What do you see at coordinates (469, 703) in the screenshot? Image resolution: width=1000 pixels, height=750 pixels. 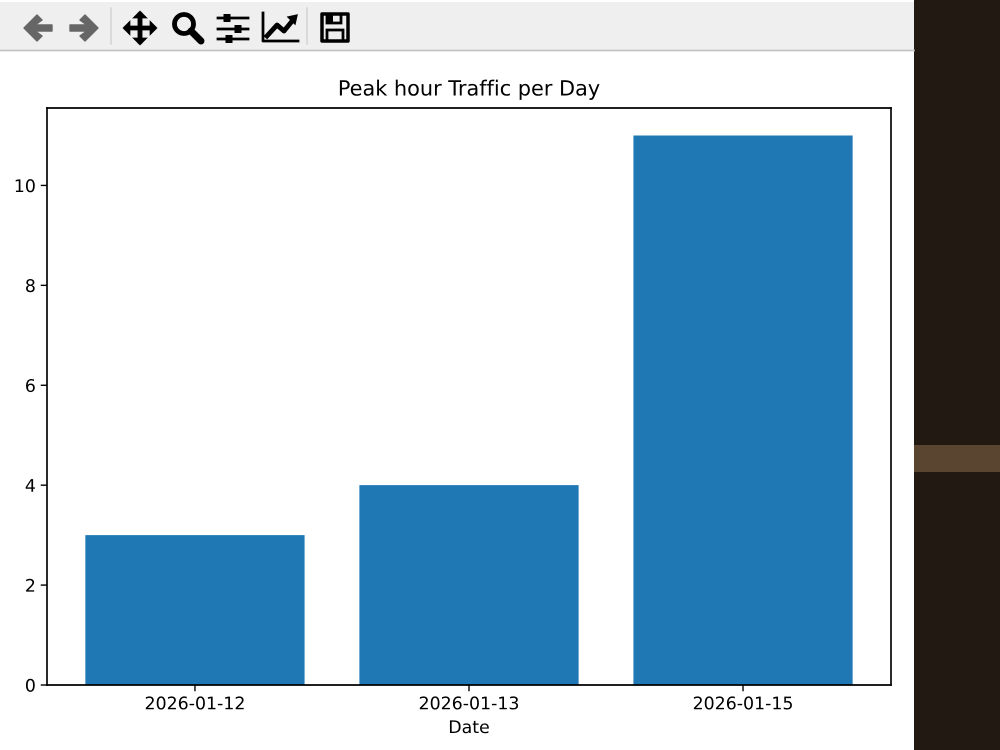 I see `x-tick-label: 2026-01-13` at bounding box center [469, 703].